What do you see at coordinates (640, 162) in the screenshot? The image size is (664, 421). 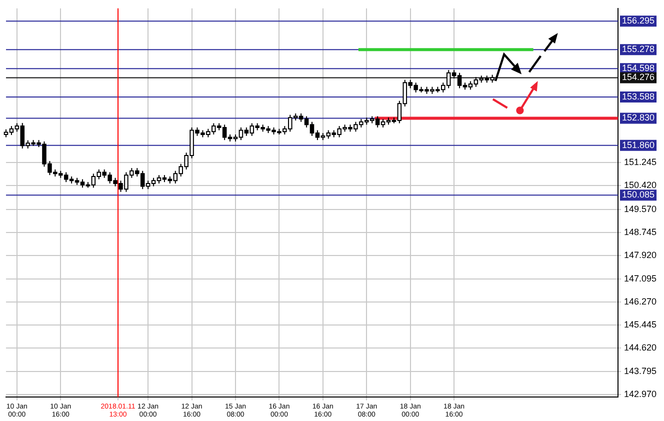 I see `y-tick-label: 151.245` at bounding box center [640, 162].